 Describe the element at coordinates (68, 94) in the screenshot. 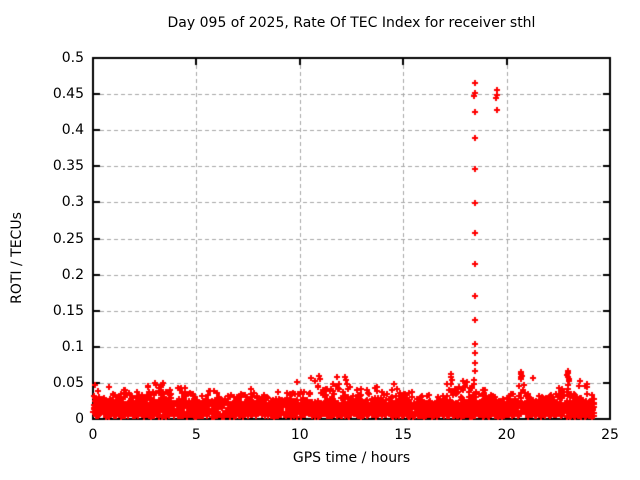

I see `y-tick-label: 0.45` at that location.